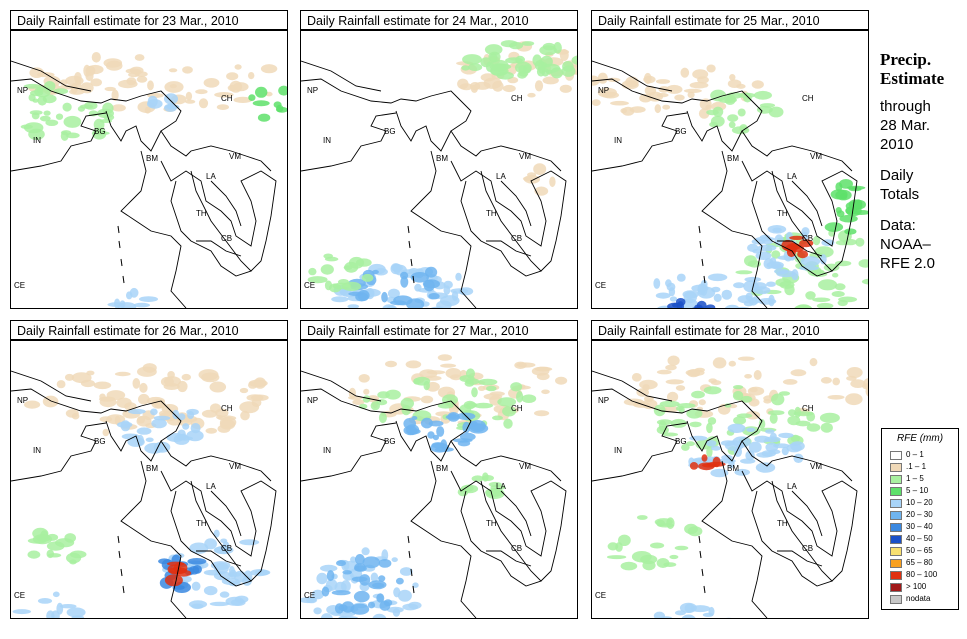 The height and width of the screenshot is (639, 967). I want to click on country-label-cb: CB, so click(516, 238).